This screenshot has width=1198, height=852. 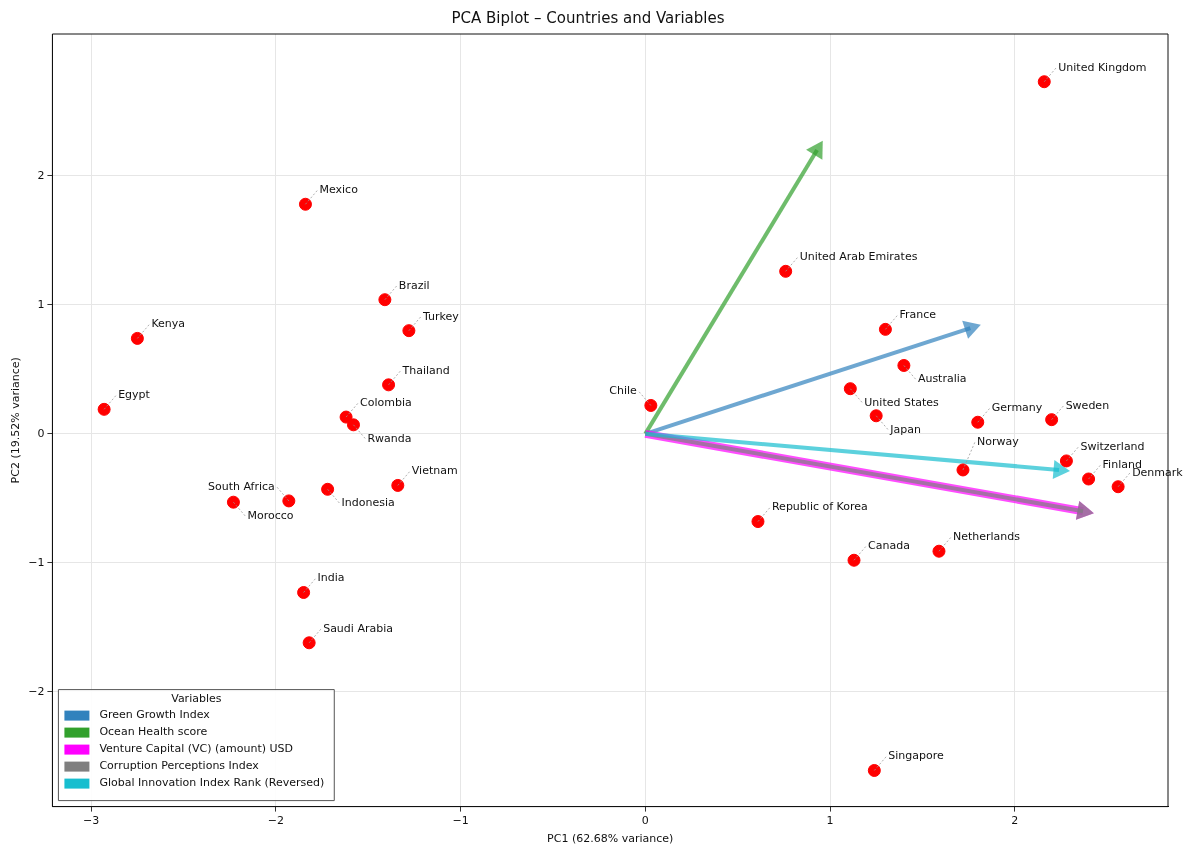 I want to click on annotation: Canada, so click(x=889, y=546).